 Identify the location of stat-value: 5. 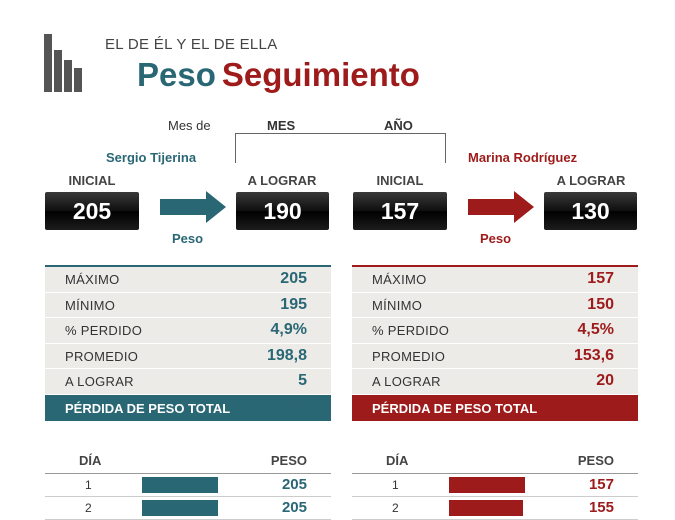
(302, 381).